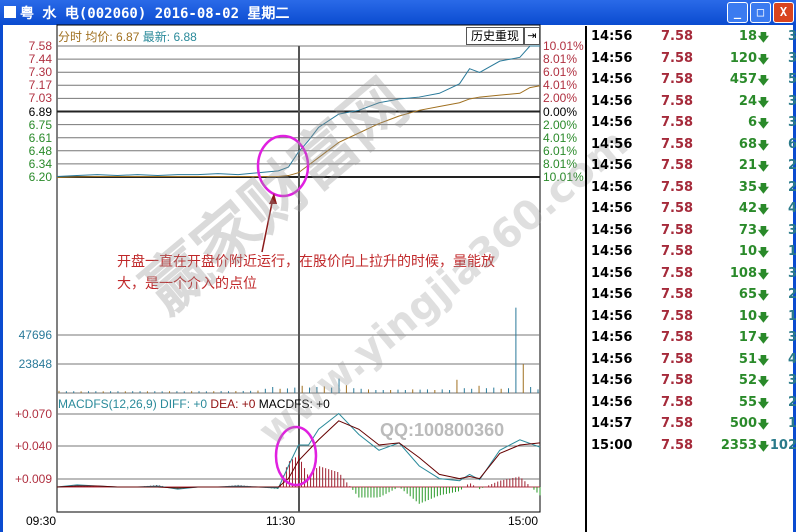 This screenshot has height=532, width=796. I want to click on history-replay-button: 历史重现, so click(495, 36).